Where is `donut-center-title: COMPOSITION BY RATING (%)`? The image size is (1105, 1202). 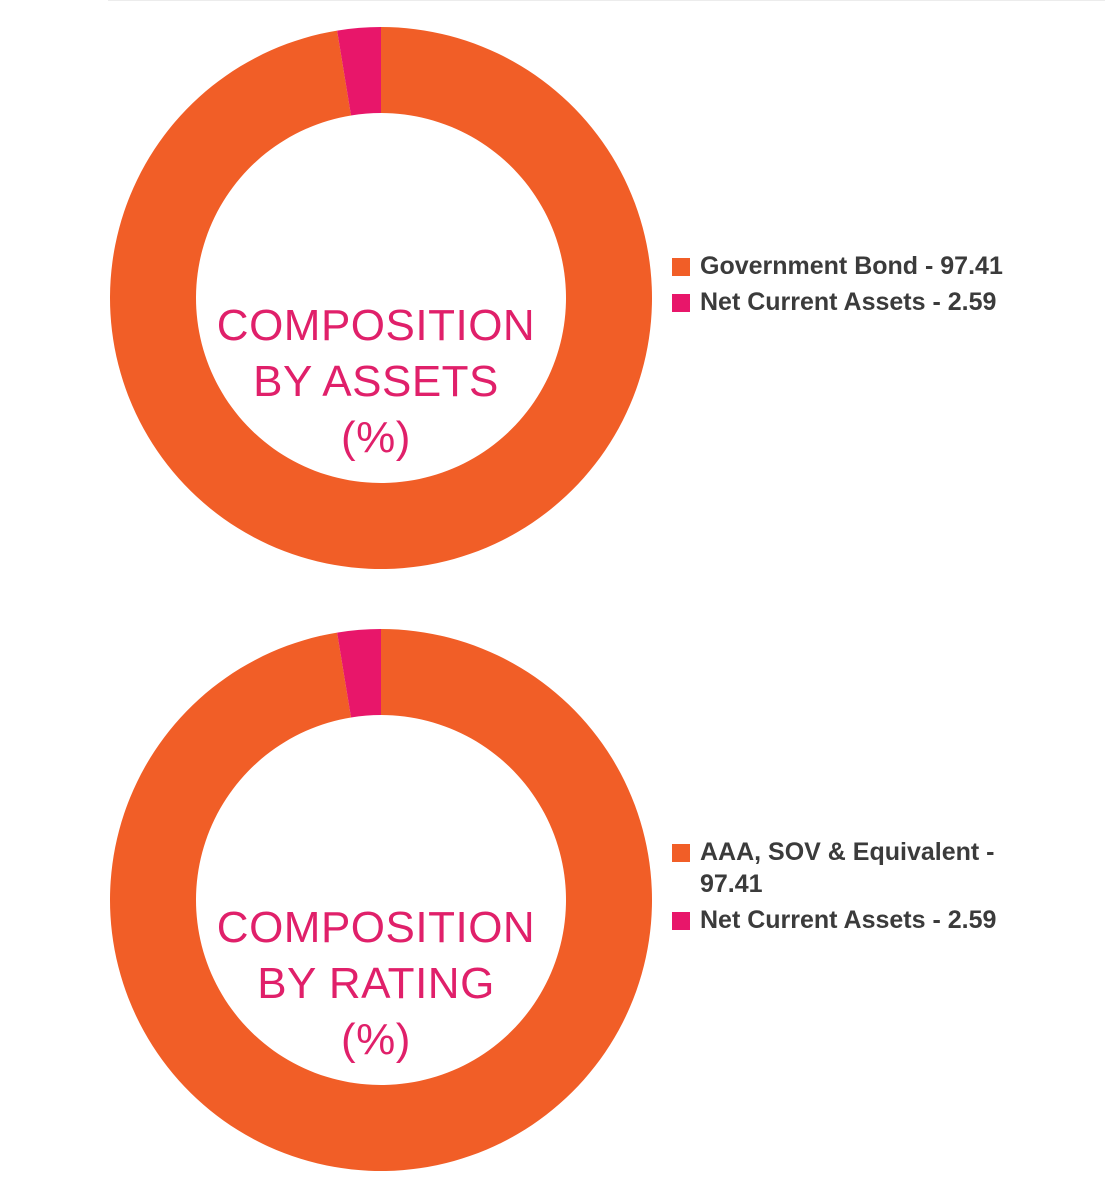
donut-center-title: COMPOSITION BY RATING (%) is located at coordinates (376, 984).